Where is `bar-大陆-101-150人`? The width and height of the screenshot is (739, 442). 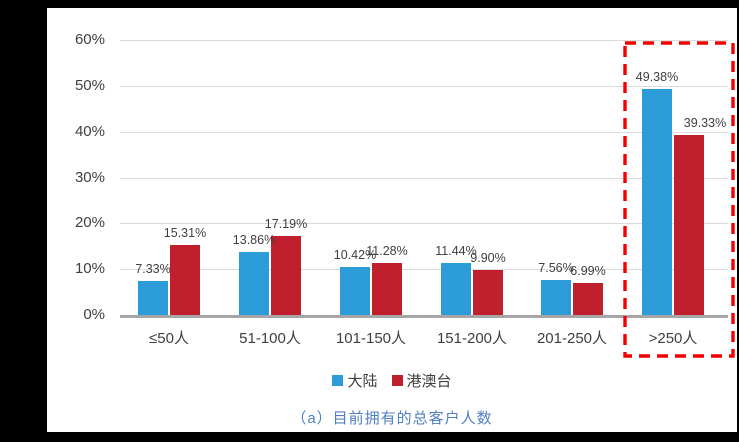
bar-大陆-101-150人 is located at coordinates (355, 291).